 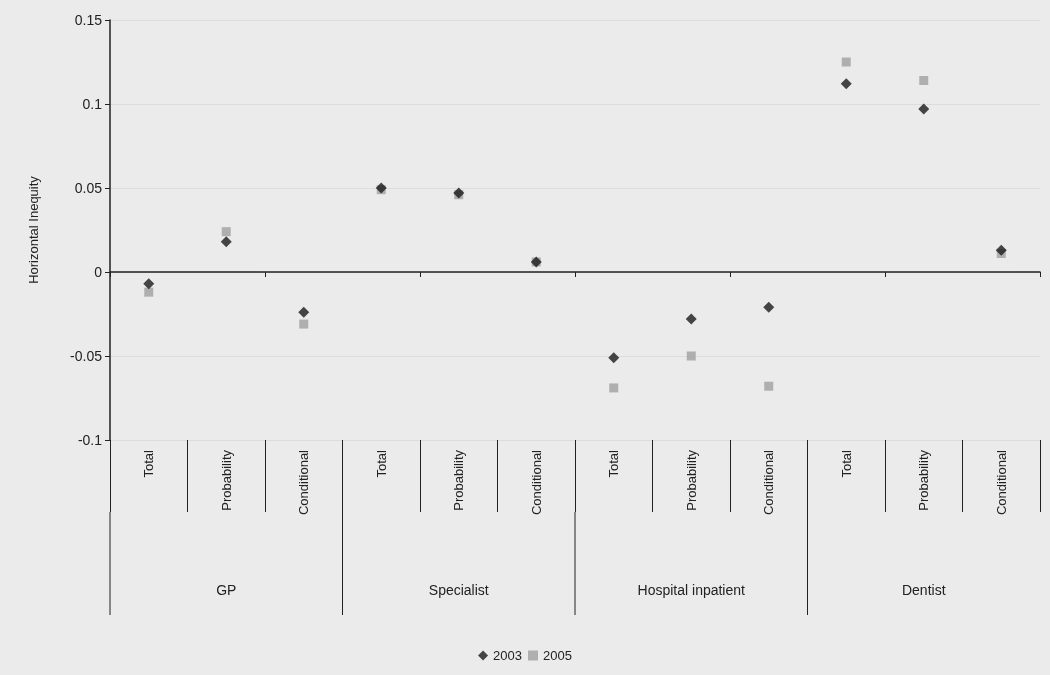 I want to click on text: Dentist, so click(x=923, y=590).